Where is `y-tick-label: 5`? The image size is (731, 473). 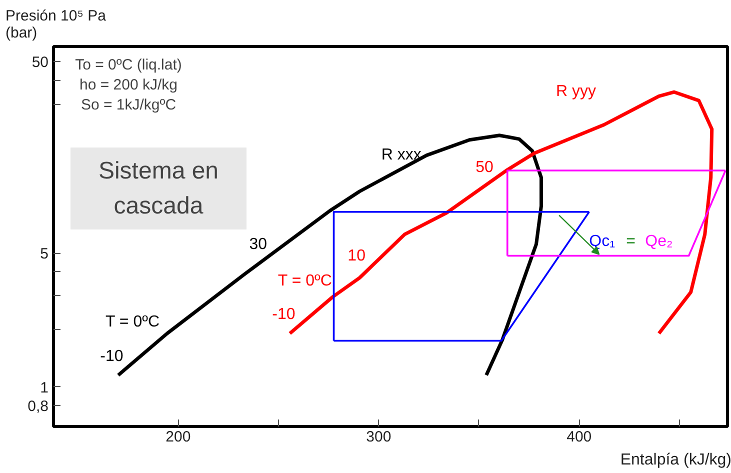 y-tick-label: 5 is located at coordinates (44, 254).